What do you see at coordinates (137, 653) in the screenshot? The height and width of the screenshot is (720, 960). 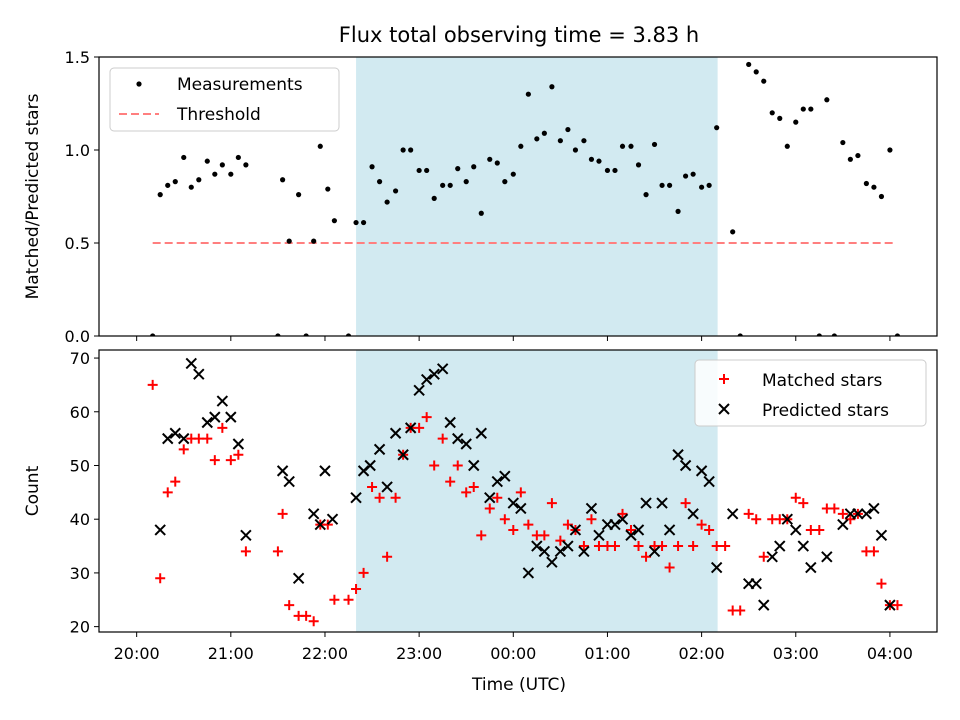 I see `x-tick-label: 20:00` at bounding box center [137, 653].